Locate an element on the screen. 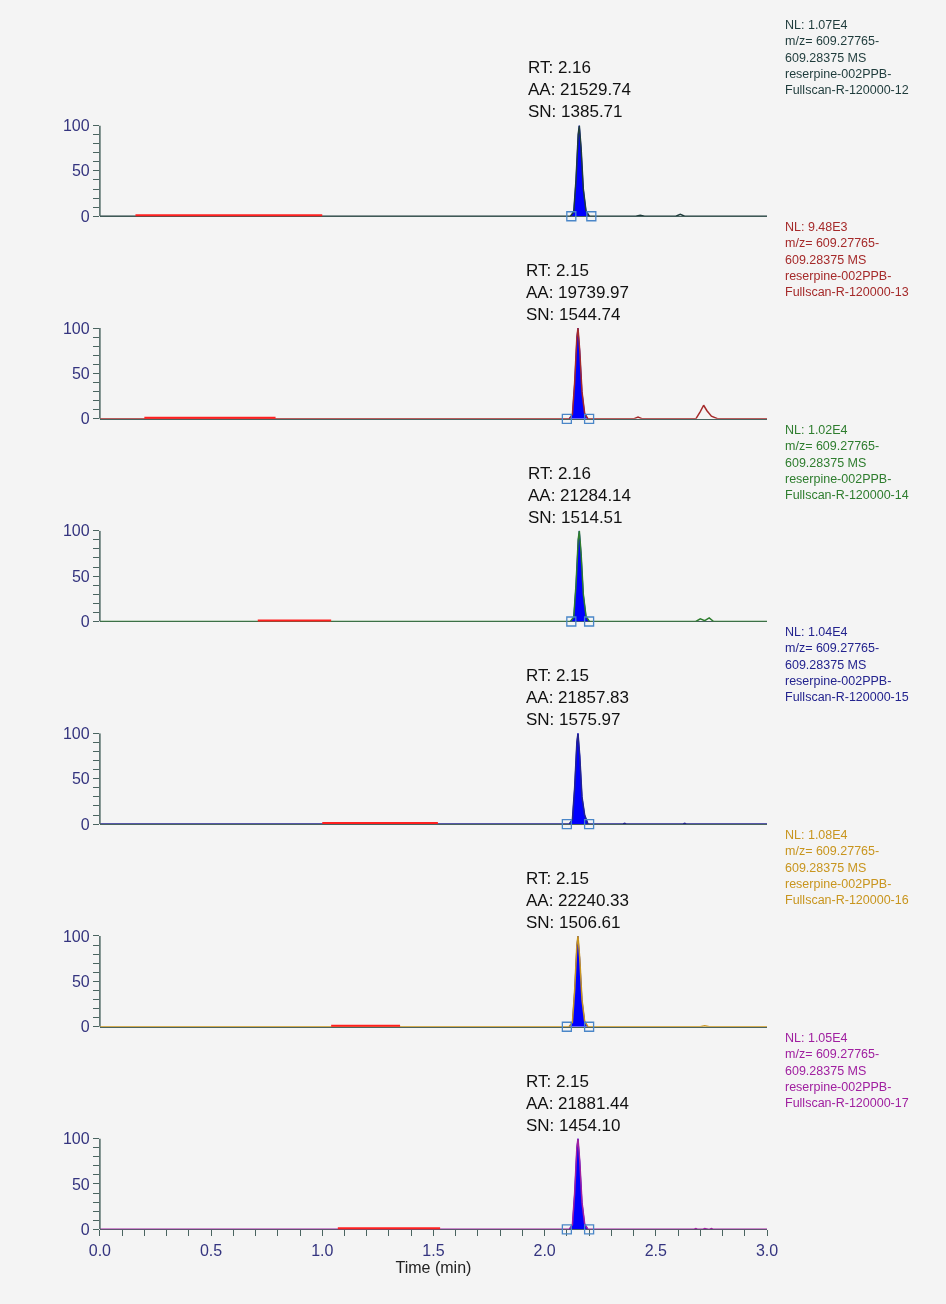  text: RT: 2.15 AA: 21857.83 SN: 1575.97 is located at coordinates (578, 698).